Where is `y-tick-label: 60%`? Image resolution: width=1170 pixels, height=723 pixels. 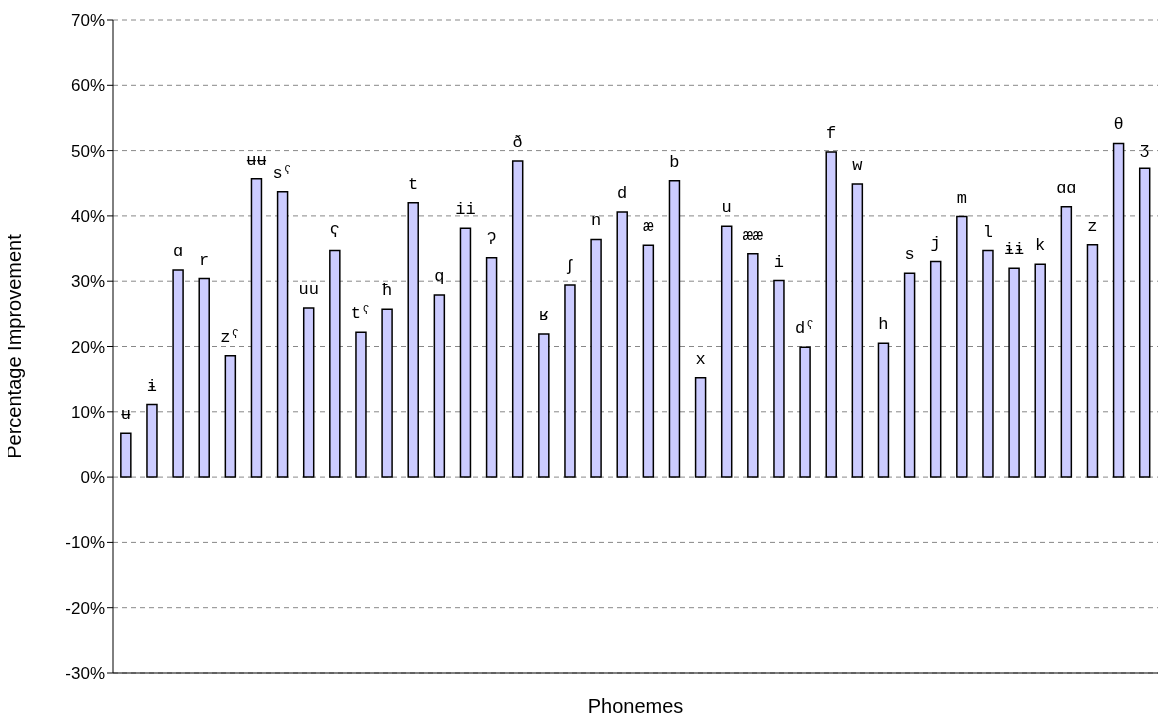
y-tick-label: 60% is located at coordinates (87, 86).